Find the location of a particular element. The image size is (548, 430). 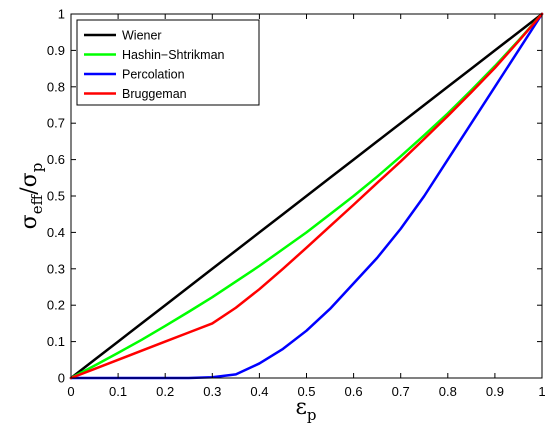

y-tick-label: 0.7 is located at coordinates (56, 123).